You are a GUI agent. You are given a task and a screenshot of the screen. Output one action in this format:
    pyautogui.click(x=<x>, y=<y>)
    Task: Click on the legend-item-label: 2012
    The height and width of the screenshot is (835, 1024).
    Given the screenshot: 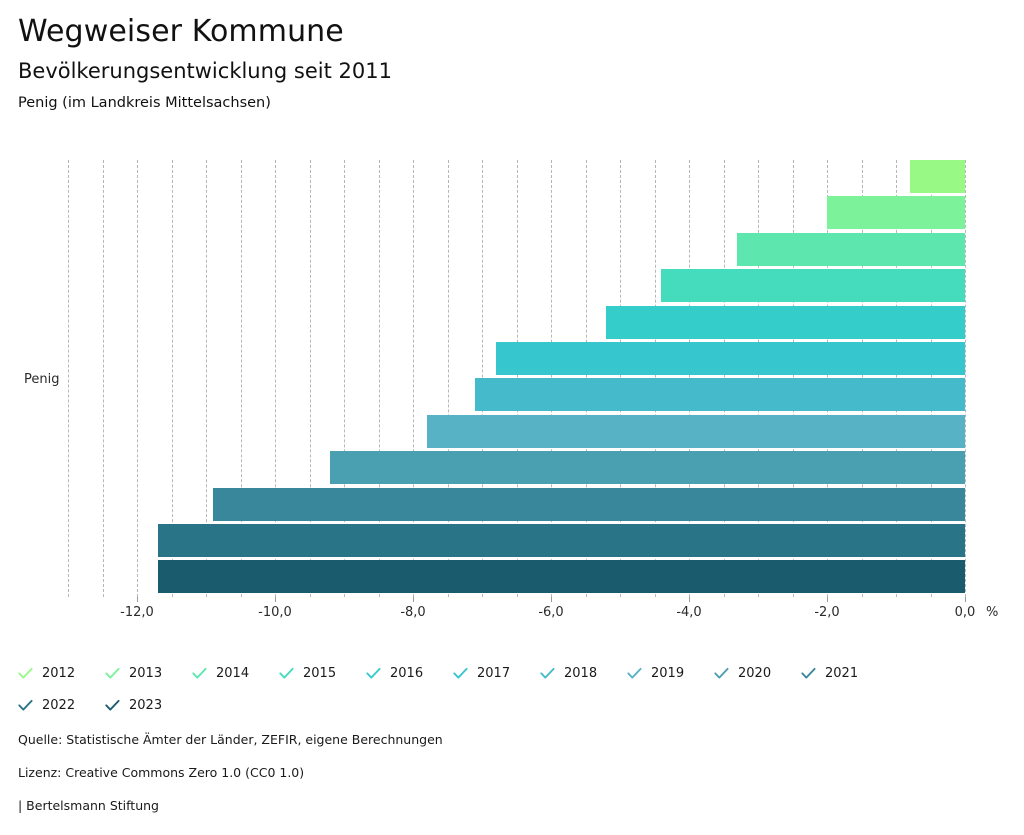 What is the action you would take?
    pyautogui.click(x=59, y=673)
    